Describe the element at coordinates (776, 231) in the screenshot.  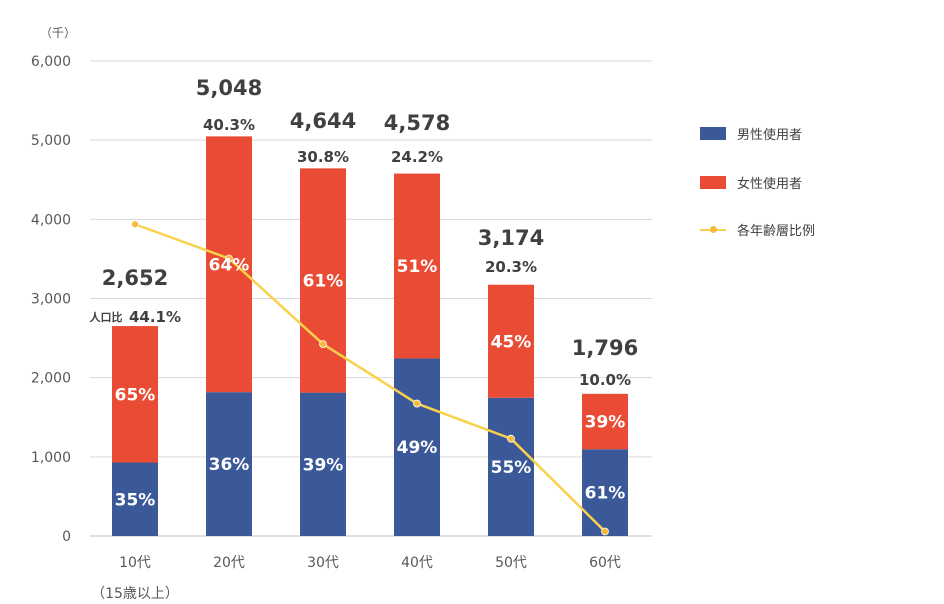
I see `legend-label-ratio: 各年齢層比例` at that location.